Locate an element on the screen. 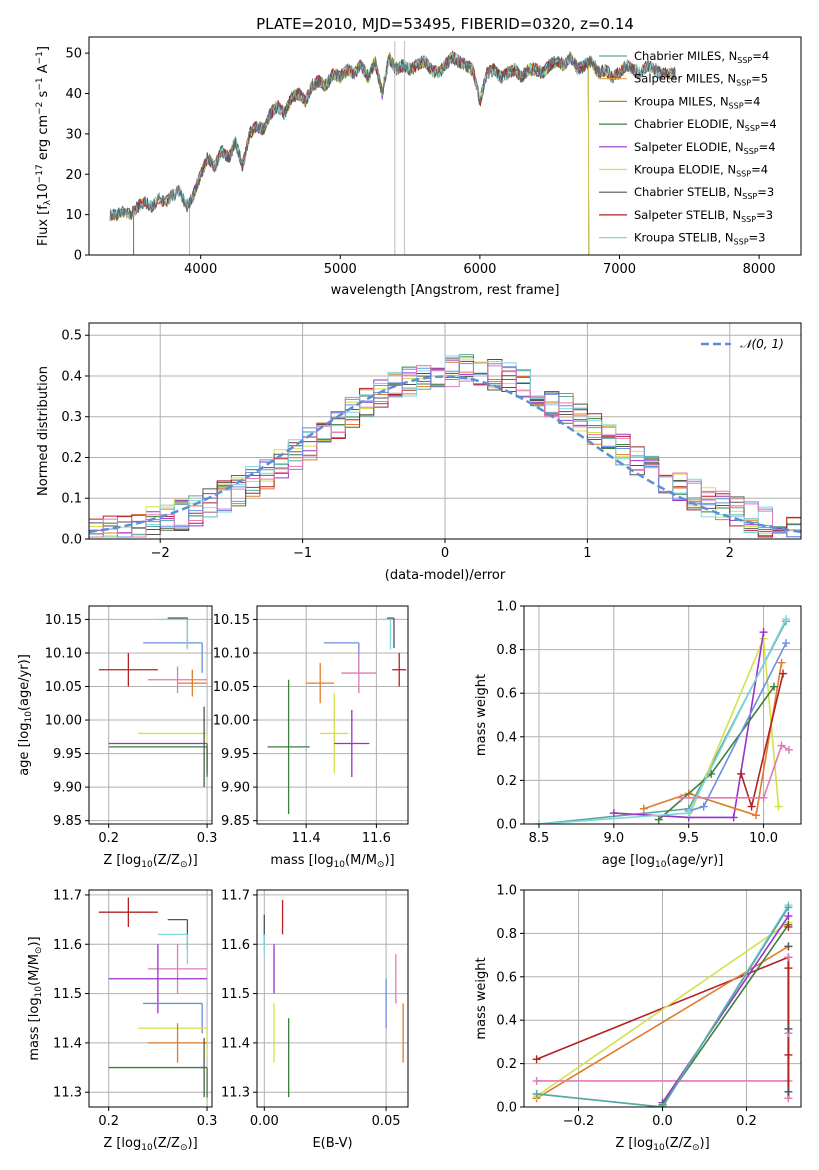 Image resolution: width=819 pixels, height=1170 pixels. x-tick-label: 8000 is located at coordinates (759, 269).